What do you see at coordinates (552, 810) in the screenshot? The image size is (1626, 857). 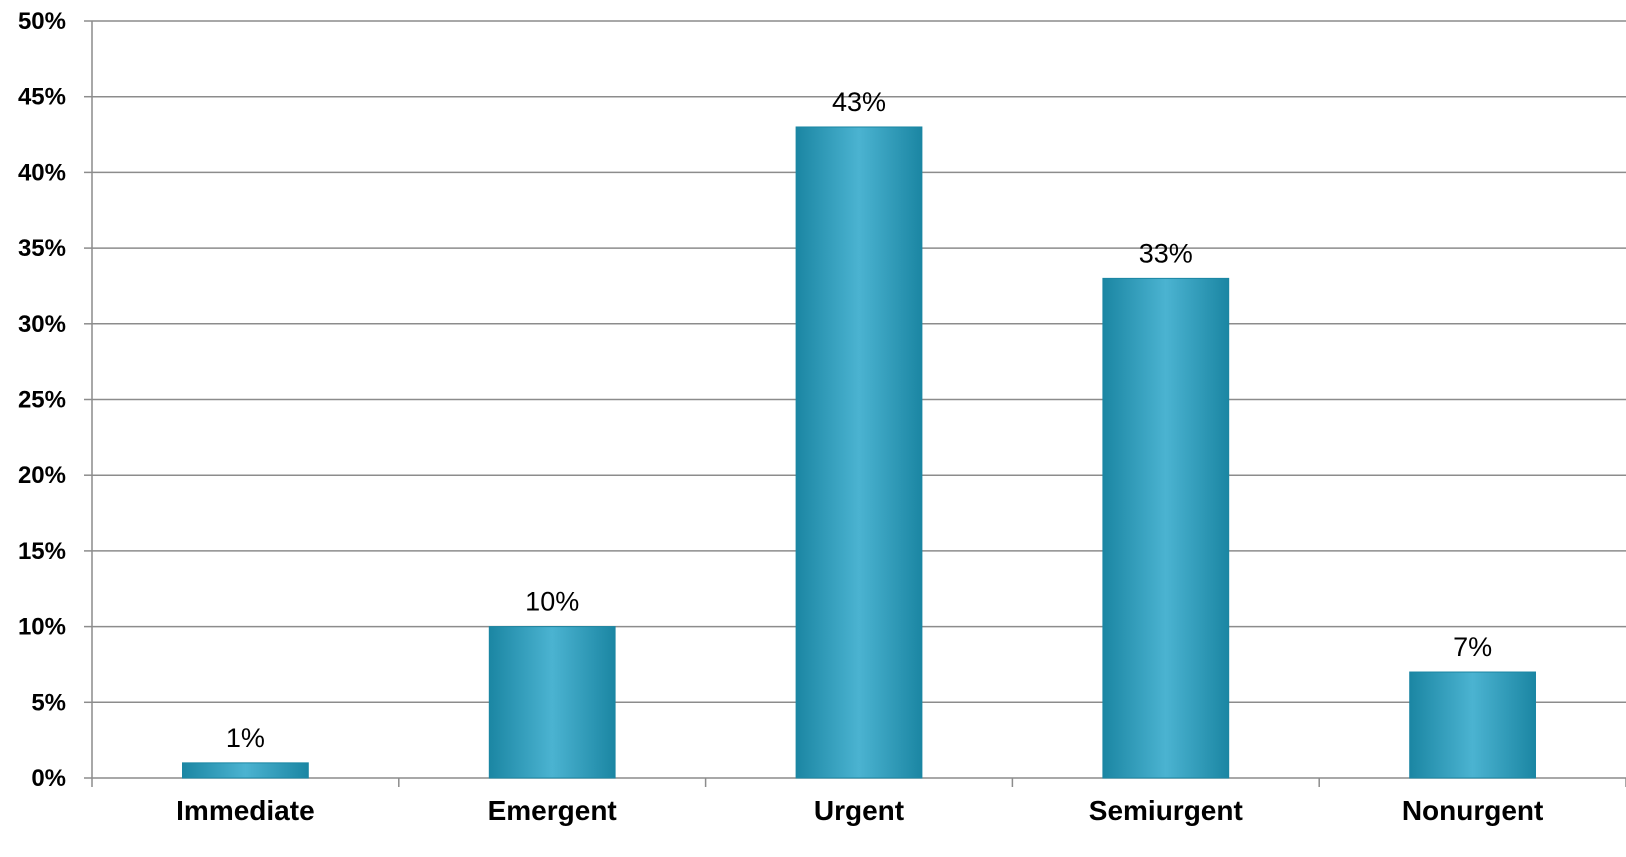 I see `x-tick-label: Emergent` at bounding box center [552, 810].